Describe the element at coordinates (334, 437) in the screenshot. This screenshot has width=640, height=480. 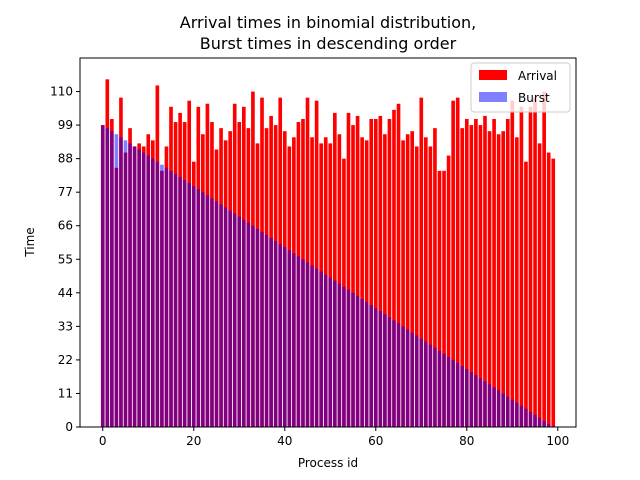
I see `x-axis-ticks: 0 20 40 60 80 100` at that location.